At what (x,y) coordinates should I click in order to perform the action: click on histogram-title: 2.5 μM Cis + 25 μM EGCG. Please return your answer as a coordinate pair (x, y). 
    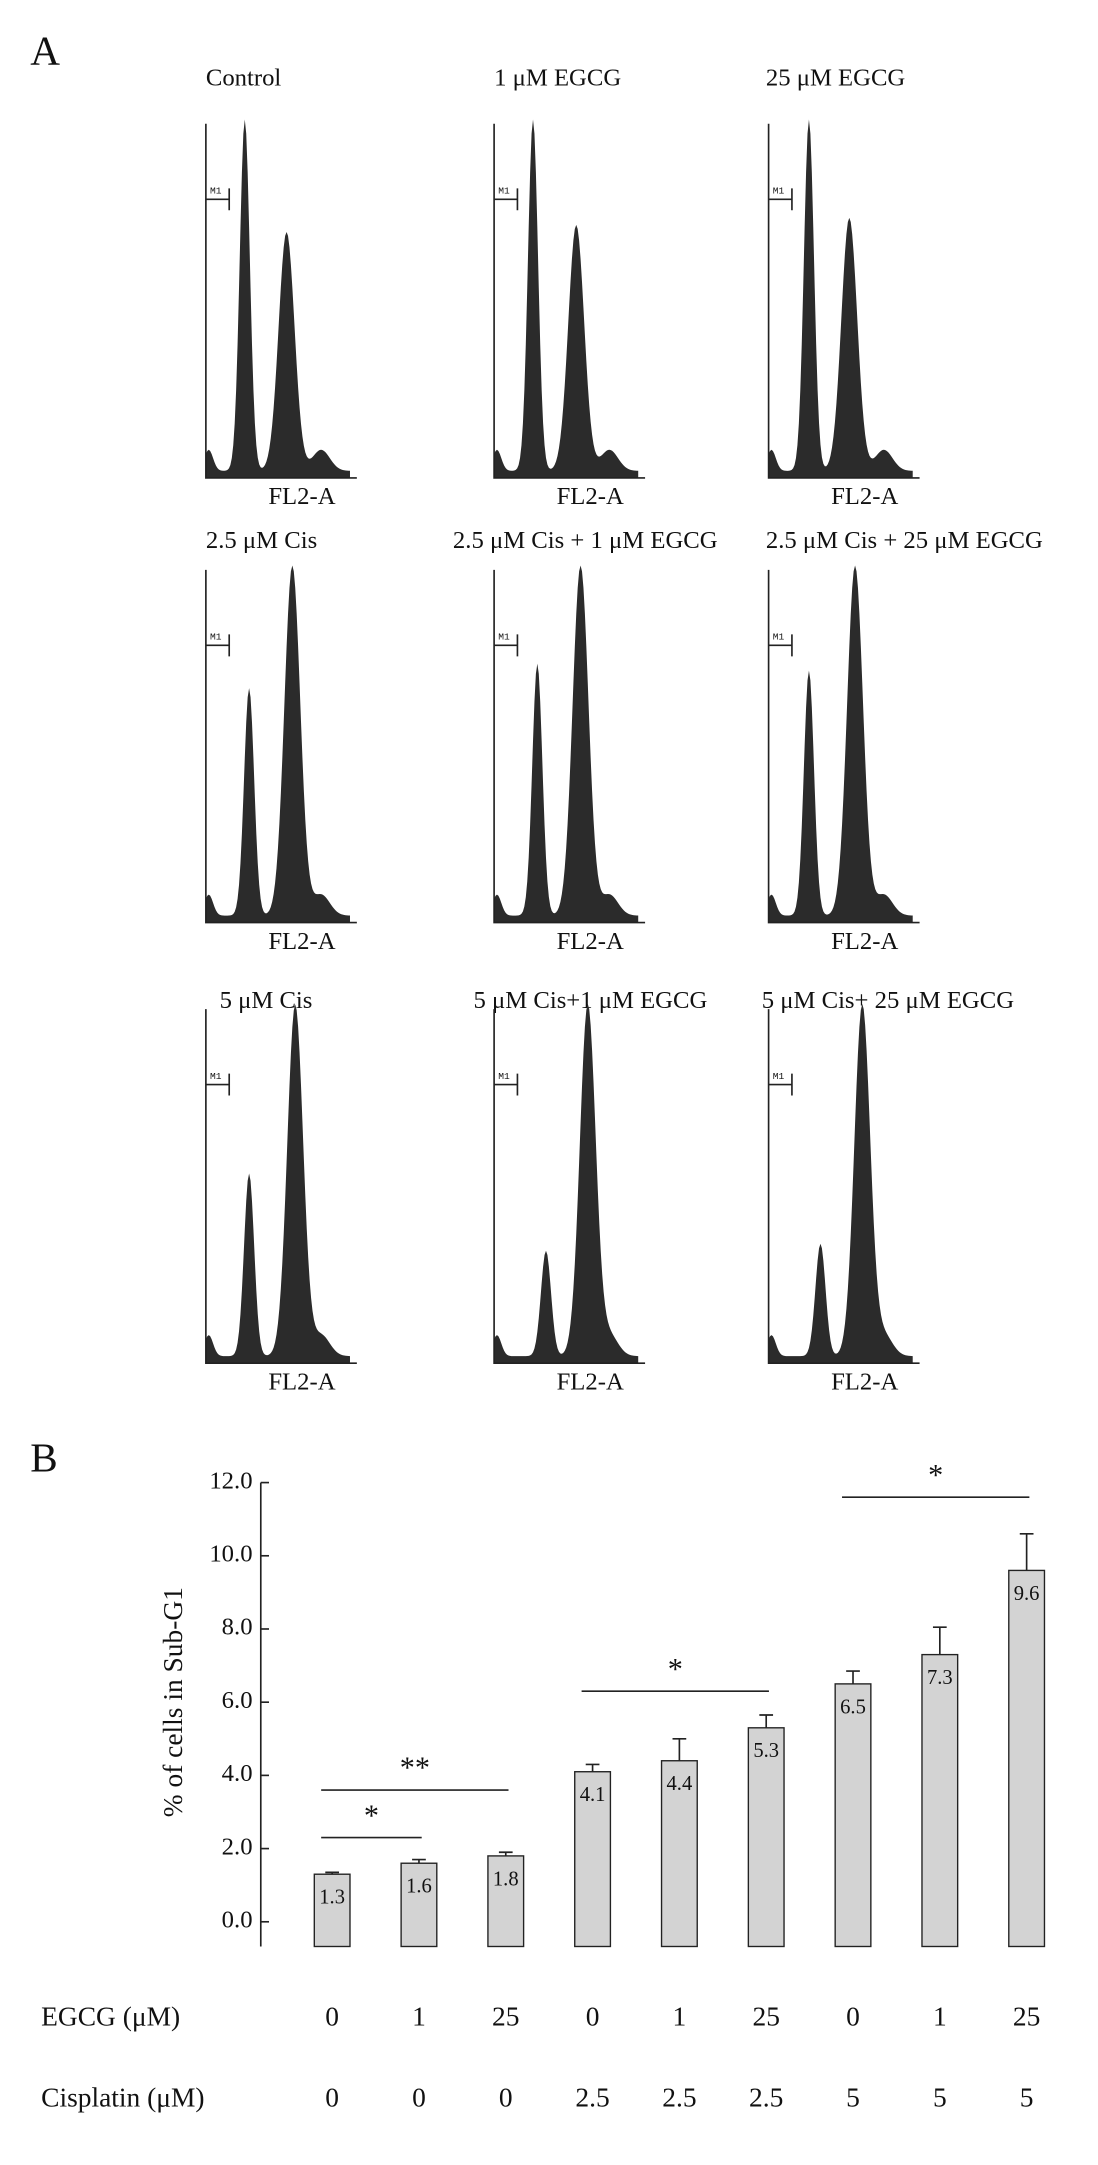
    Looking at the image, I should click on (904, 540).